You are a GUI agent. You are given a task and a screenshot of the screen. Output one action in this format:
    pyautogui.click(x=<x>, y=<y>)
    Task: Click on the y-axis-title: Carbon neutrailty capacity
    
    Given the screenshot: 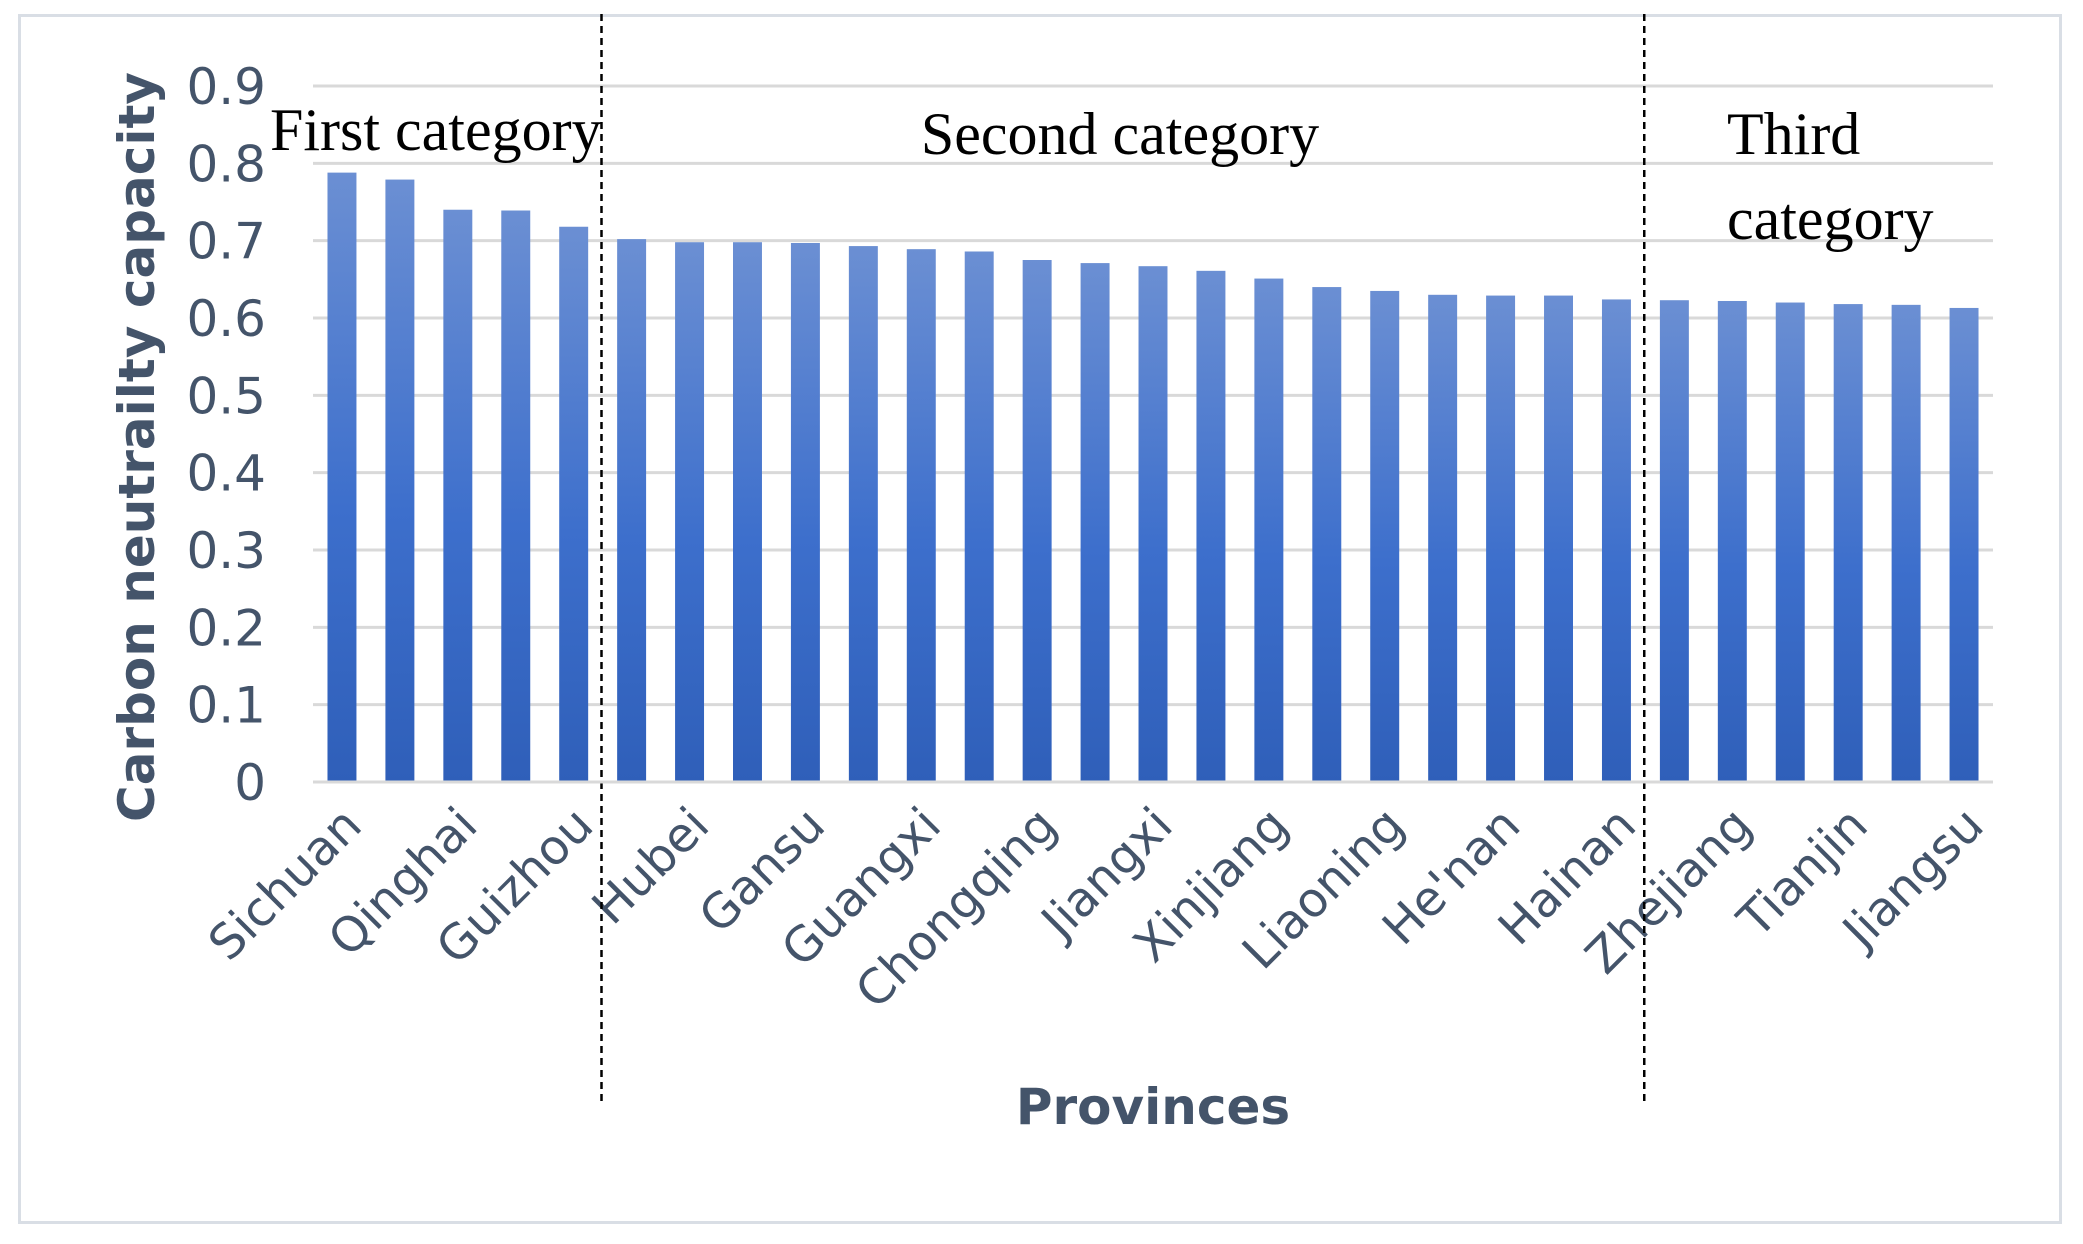 What is the action you would take?
    pyautogui.click(x=137, y=447)
    